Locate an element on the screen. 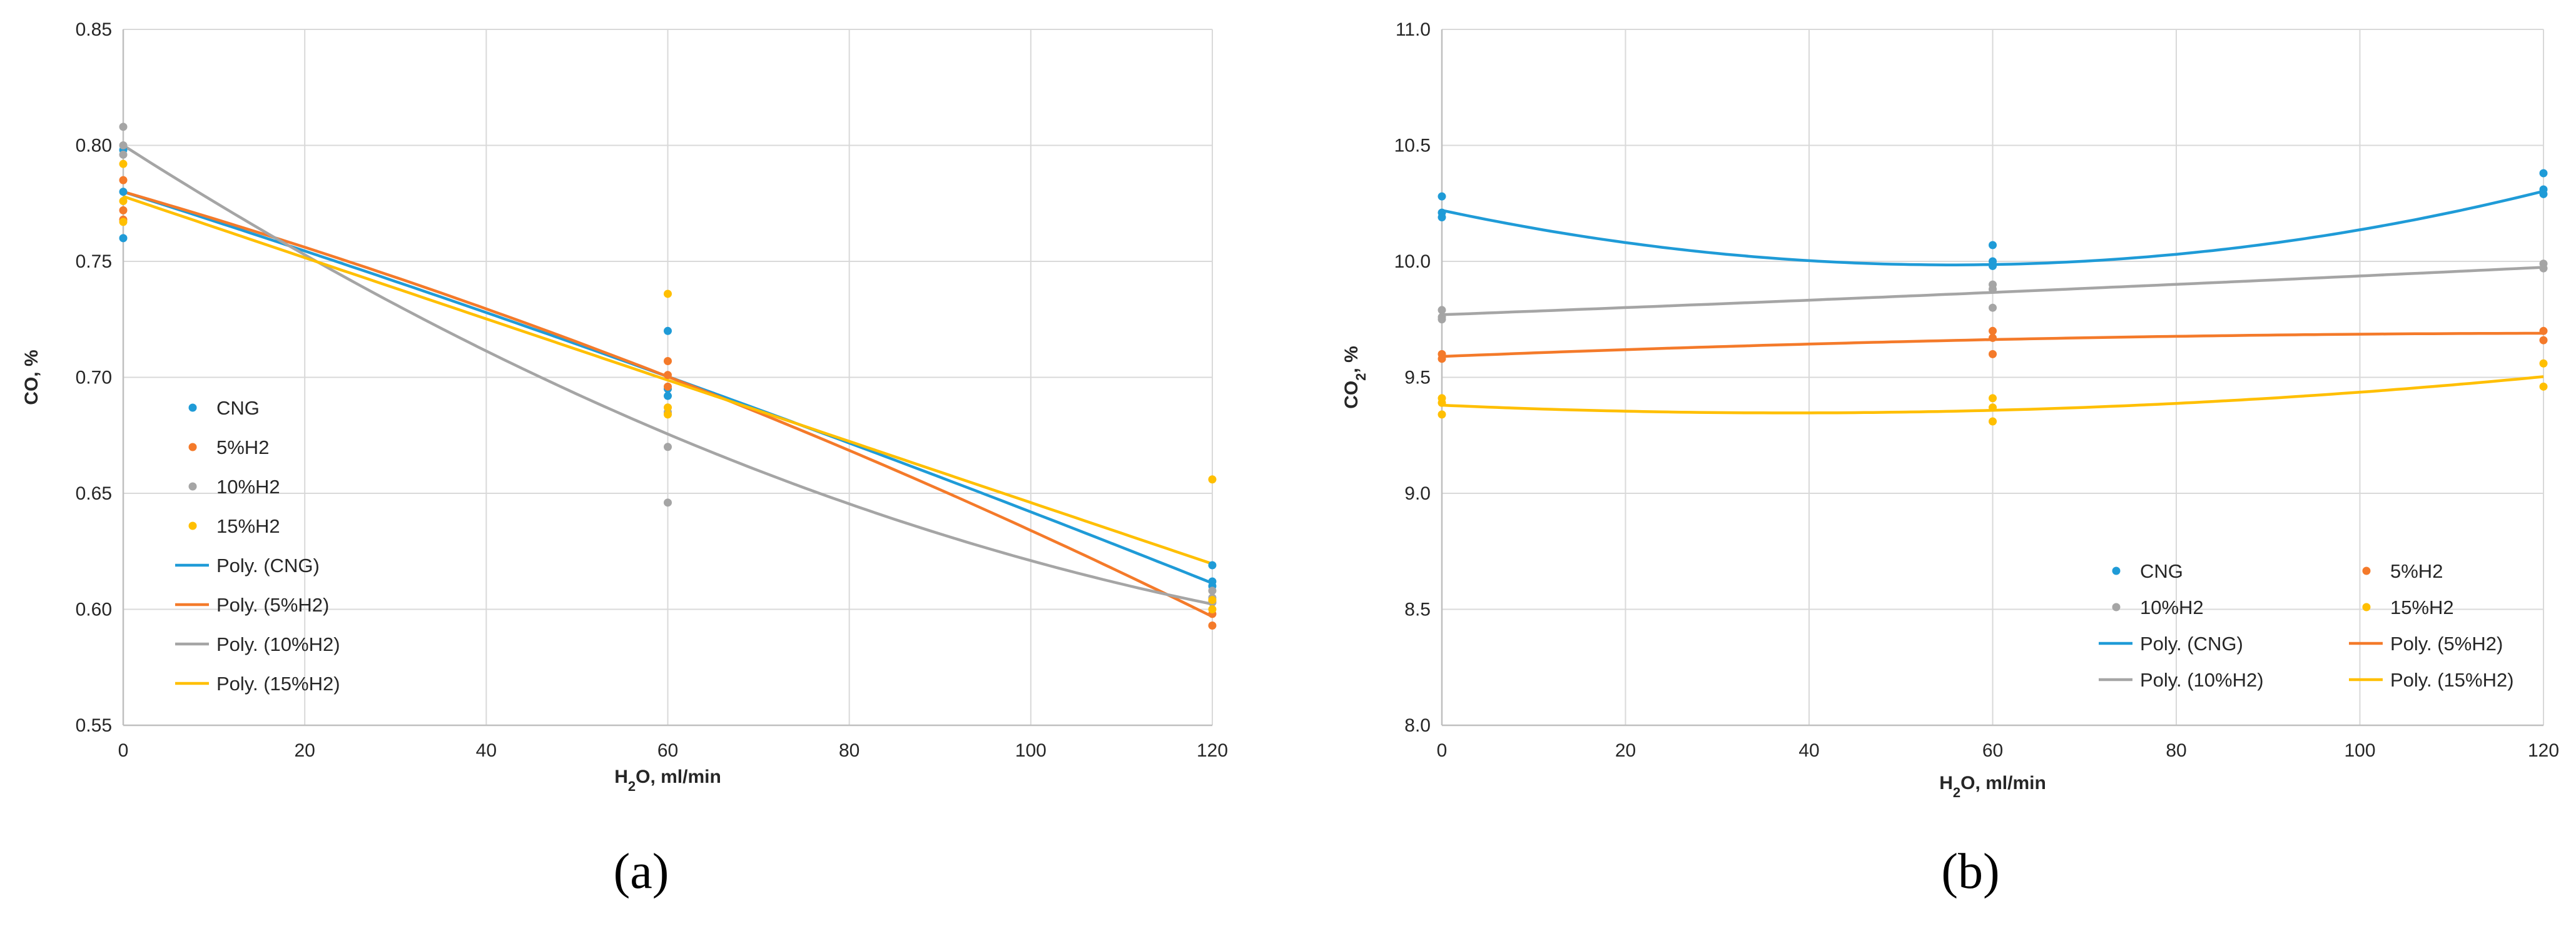  panel-label: (a) is located at coordinates (641, 871).